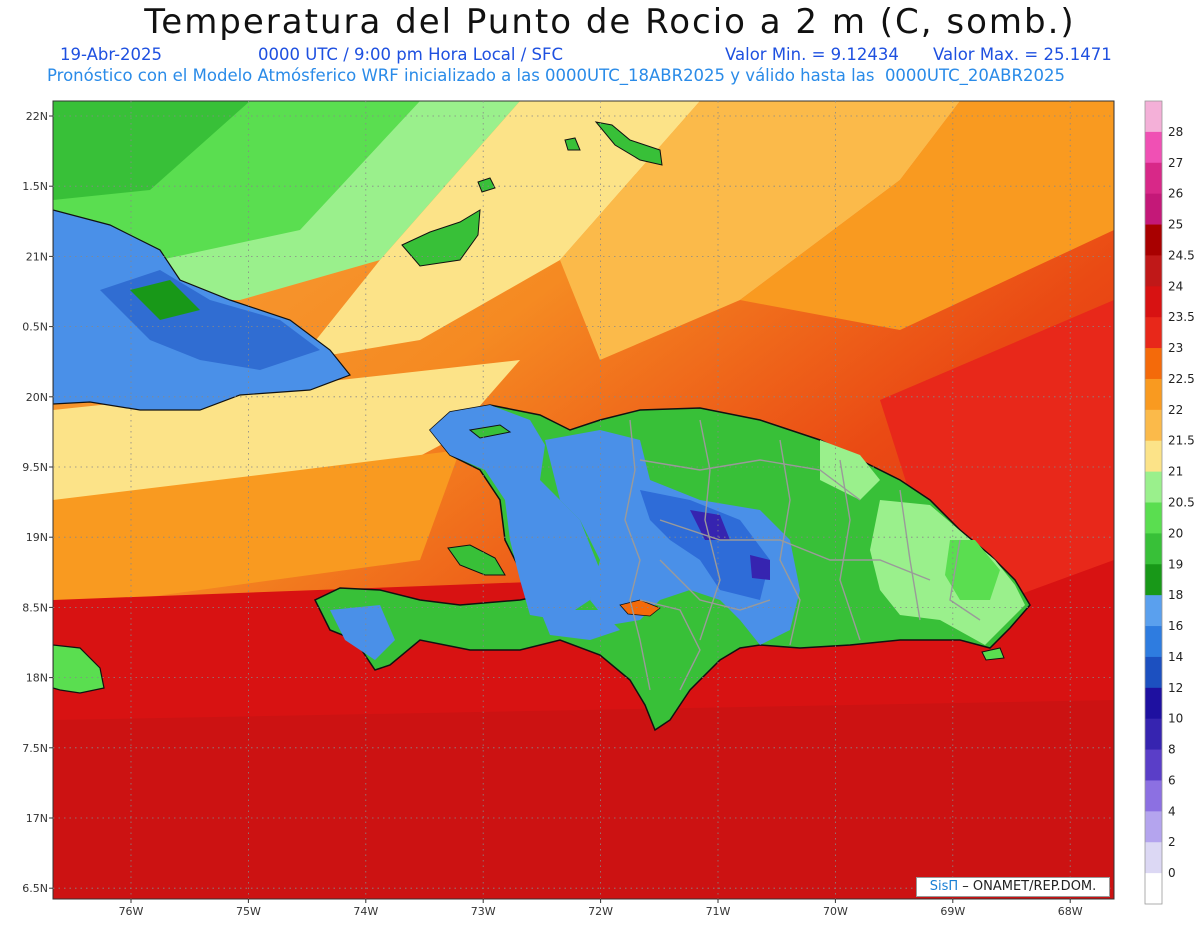  Describe the element at coordinates (248, 911) in the screenshot. I see `lon-label: 75W` at that location.